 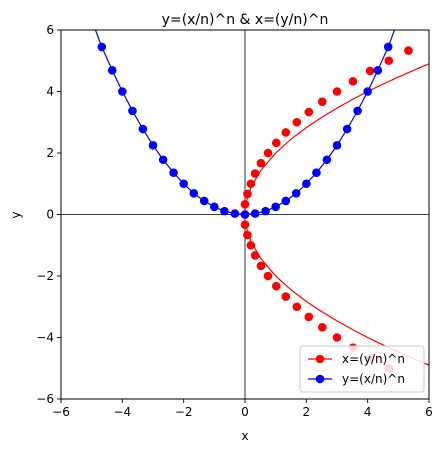 What do you see at coordinates (50, 92) in the screenshot?
I see `y-tick-label: 4` at bounding box center [50, 92].